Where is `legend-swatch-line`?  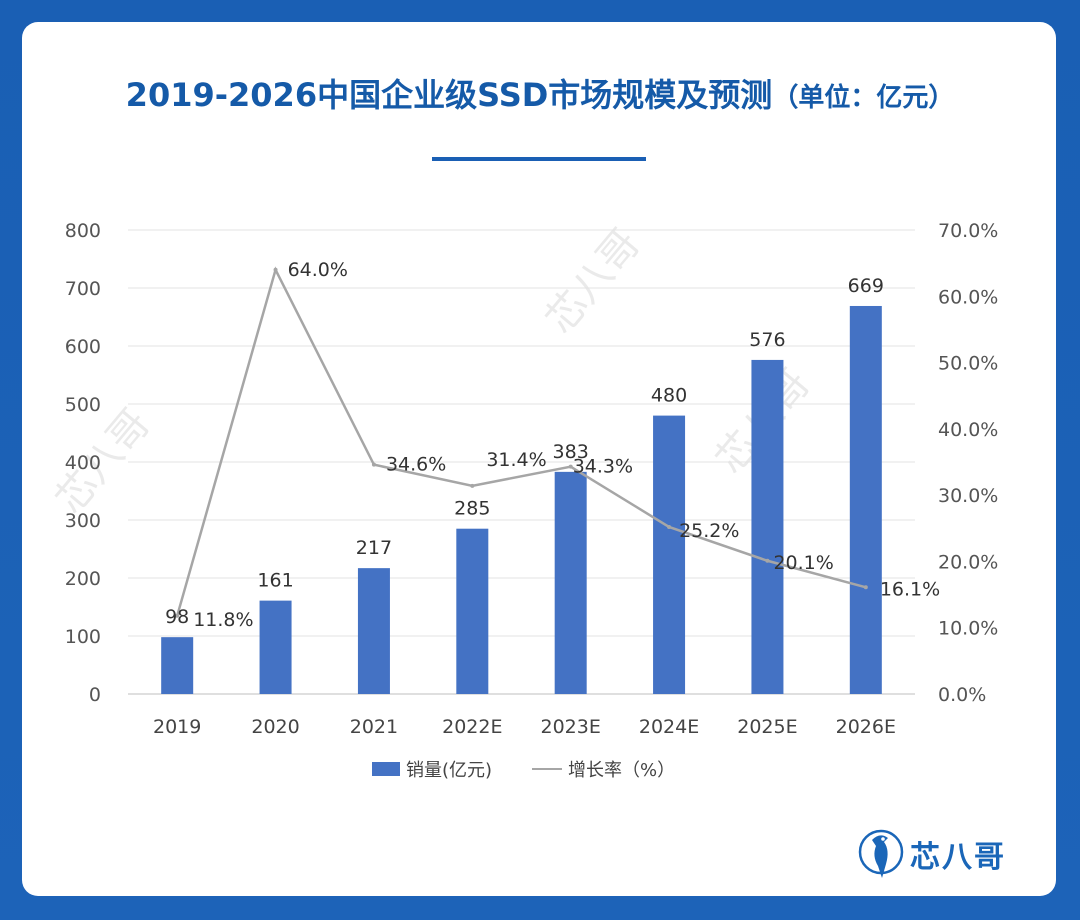 legend-swatch-line is located at coordinates (547, 769).